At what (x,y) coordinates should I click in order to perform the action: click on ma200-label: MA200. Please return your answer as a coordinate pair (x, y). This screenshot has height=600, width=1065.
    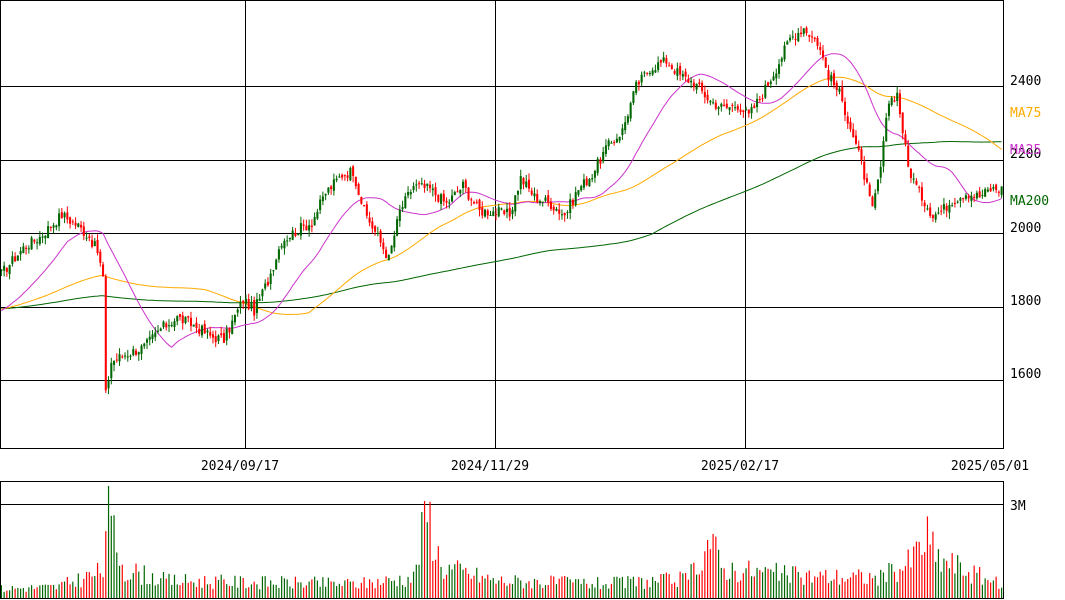
    Looking at the image, I should click on (1029, 201).